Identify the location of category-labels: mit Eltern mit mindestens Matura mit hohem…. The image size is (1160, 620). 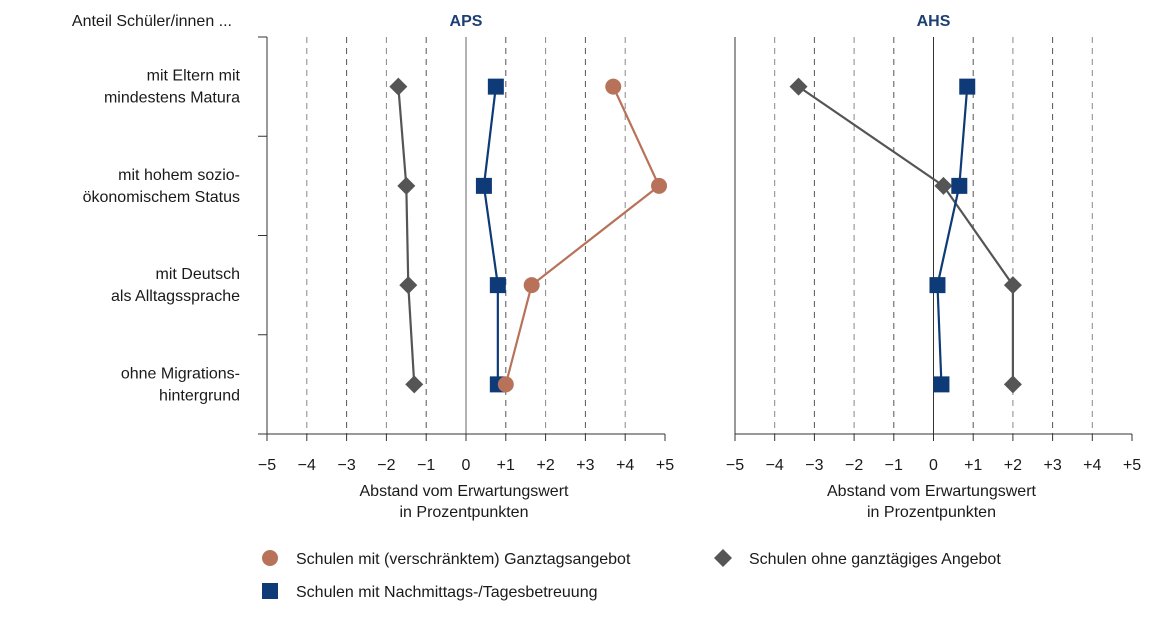
(162, 236).